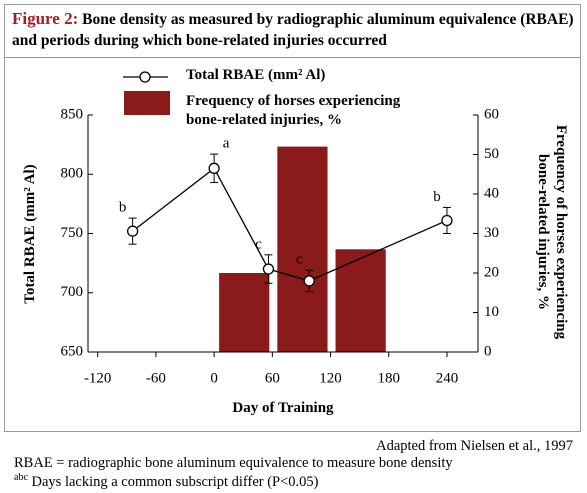  What do you see at coordinates (491, 193) in the screenshot?
I see `y2-tick-label: 40` at bounding box center [491, 193].